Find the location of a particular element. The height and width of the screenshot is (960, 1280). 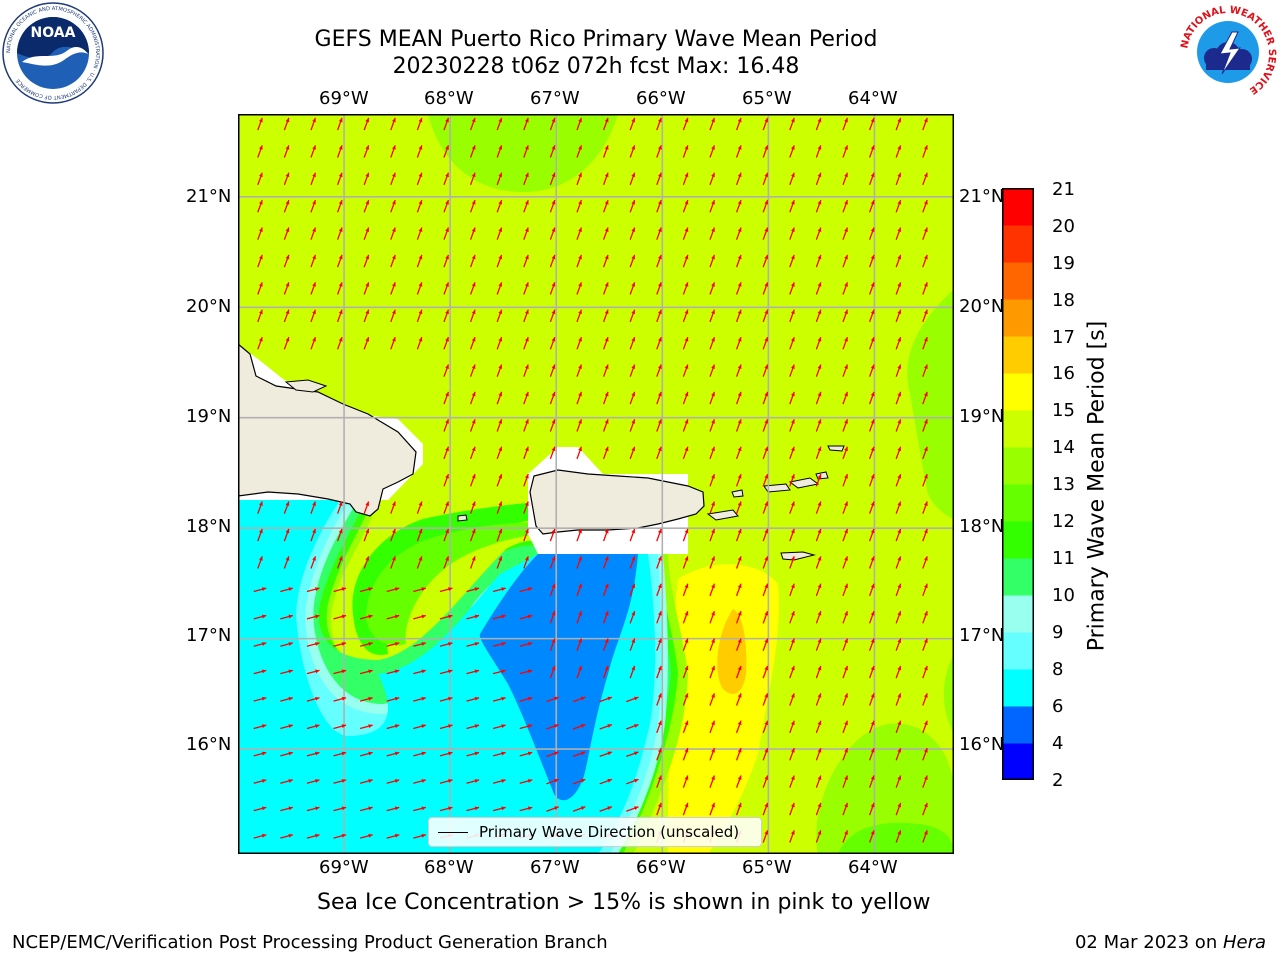

legend-line-swatch is located at coordinates (453, 832).